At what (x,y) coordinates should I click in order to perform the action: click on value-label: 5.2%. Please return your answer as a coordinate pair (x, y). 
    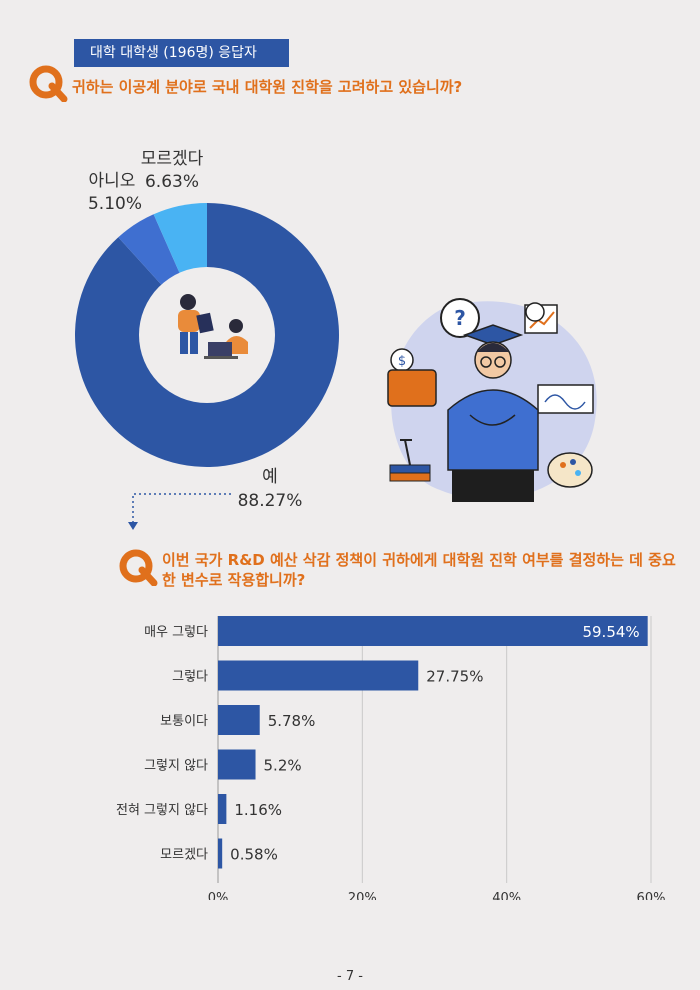
    Looking at the image, I should click on (283, 766).